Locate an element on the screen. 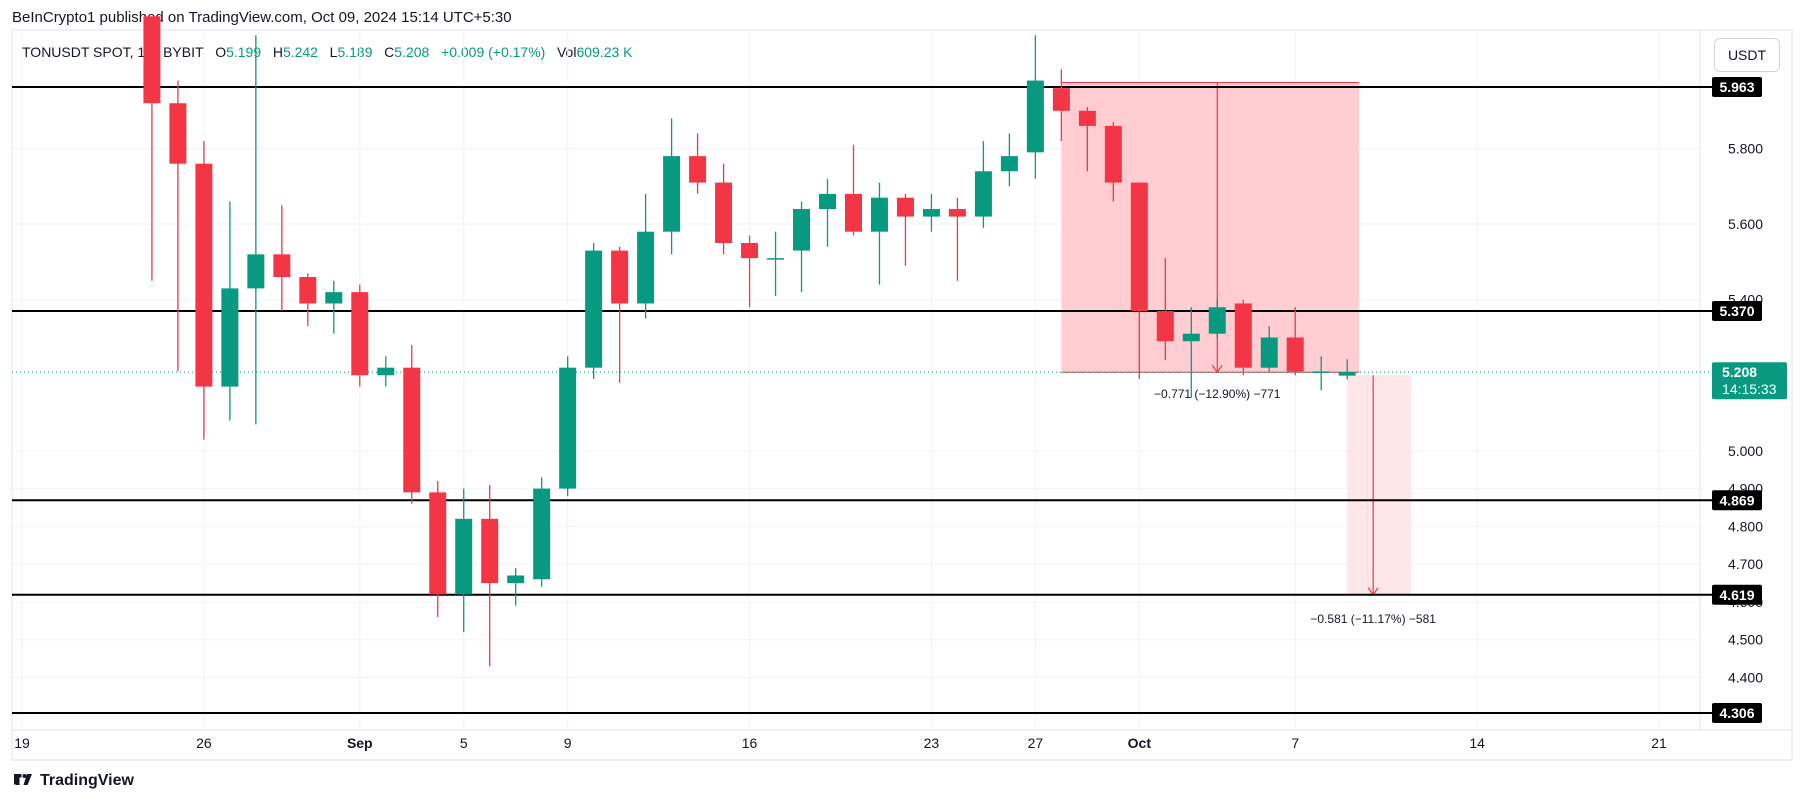  x-tick-label: 14 is located at coordinates (1477, 743).